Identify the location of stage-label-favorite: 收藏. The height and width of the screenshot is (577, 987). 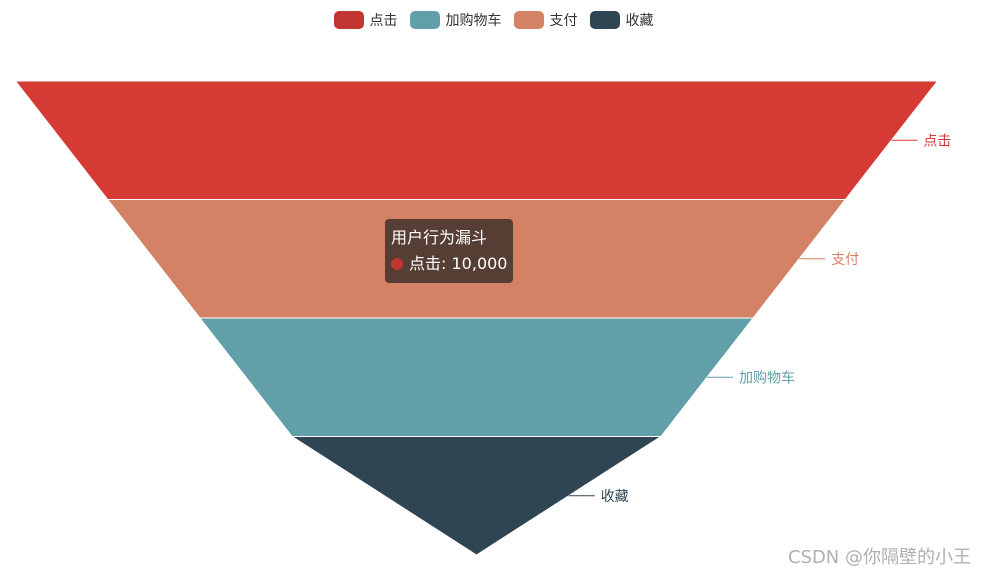
(615, 497).